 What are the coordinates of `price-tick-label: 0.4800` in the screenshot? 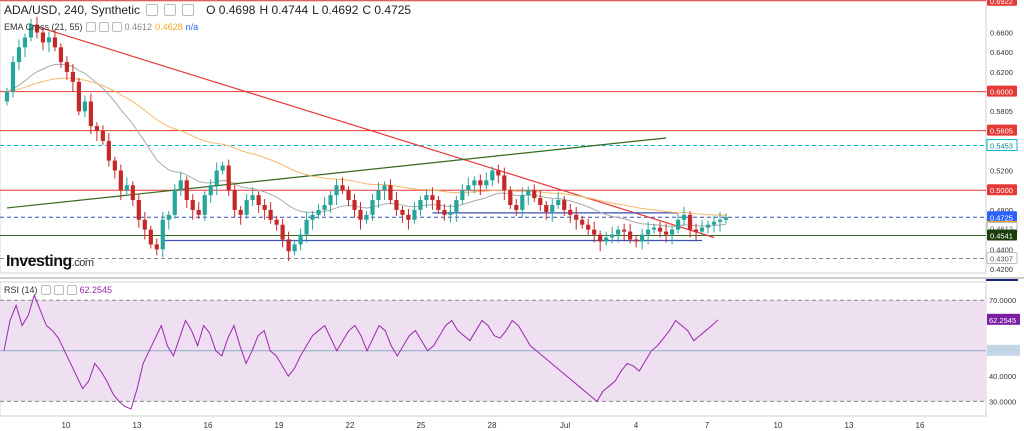 It's located at (1001, 210).